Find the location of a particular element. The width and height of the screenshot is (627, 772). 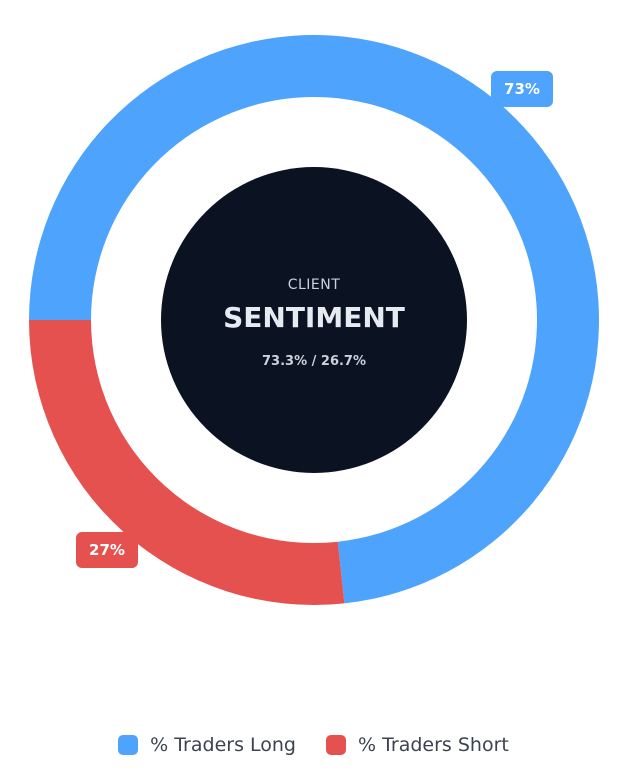

data-label-text-short: 27% is located at coordinates (107, 550).